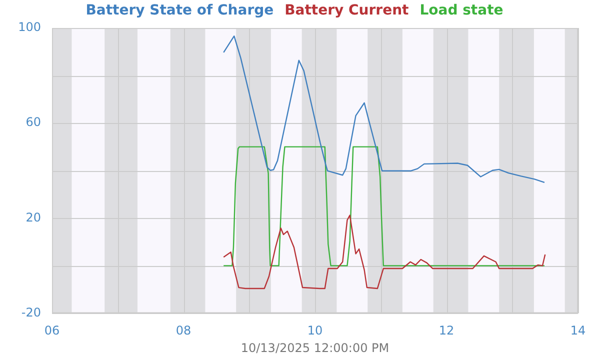 The image size is (600, 360). Describe the element at coordinates (578, 331) in the screenshot. I see `x-tick-label: 14` at that location.